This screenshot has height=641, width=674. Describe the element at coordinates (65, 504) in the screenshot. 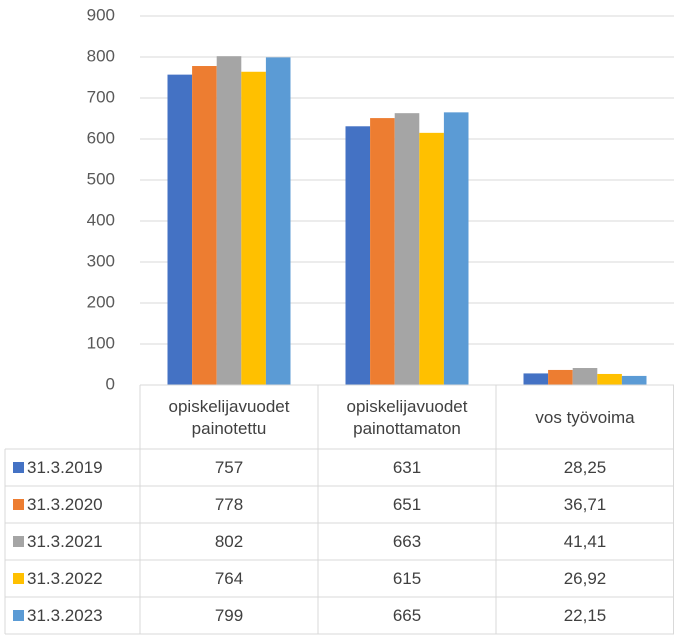

I see `legend-label: 31.3.2020` at that location.